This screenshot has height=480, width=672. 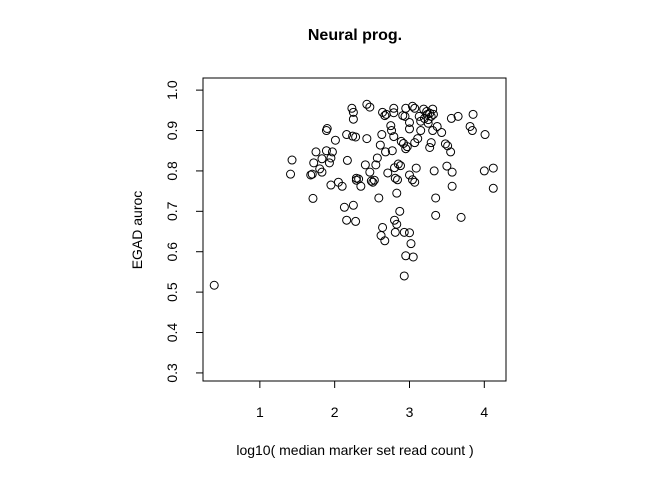 I want to click on y-tick-label: 0.3, so click(x=172, y=373).